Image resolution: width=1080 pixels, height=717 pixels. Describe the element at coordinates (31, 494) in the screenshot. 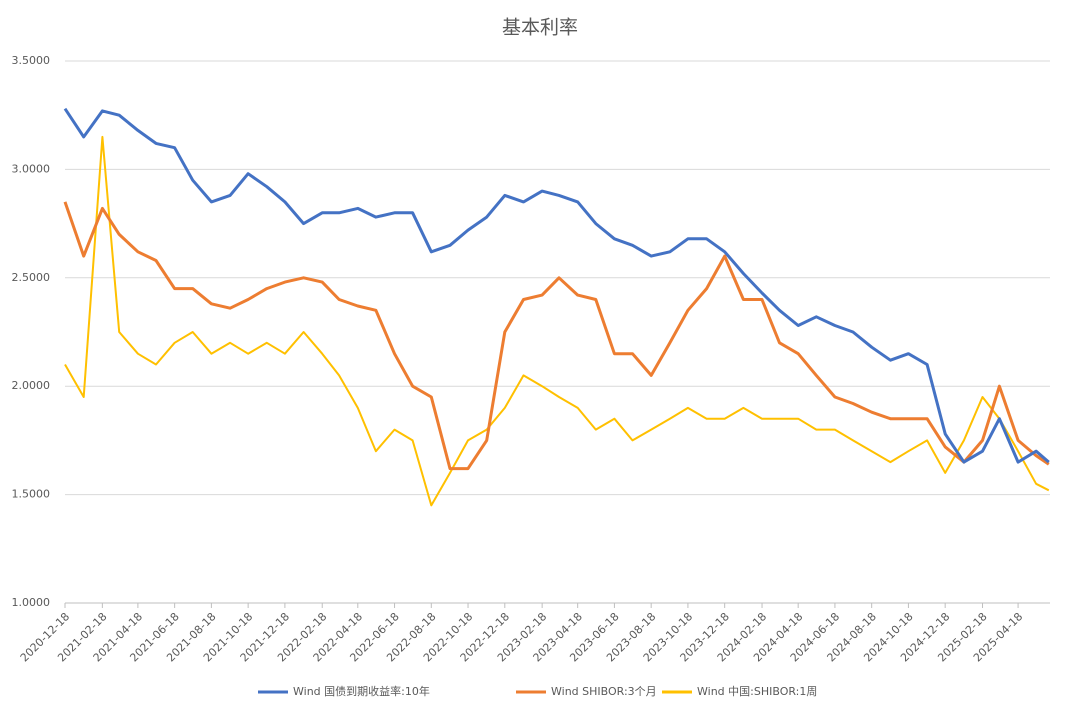

I see `y-tick-label: 1.5000` at that location.